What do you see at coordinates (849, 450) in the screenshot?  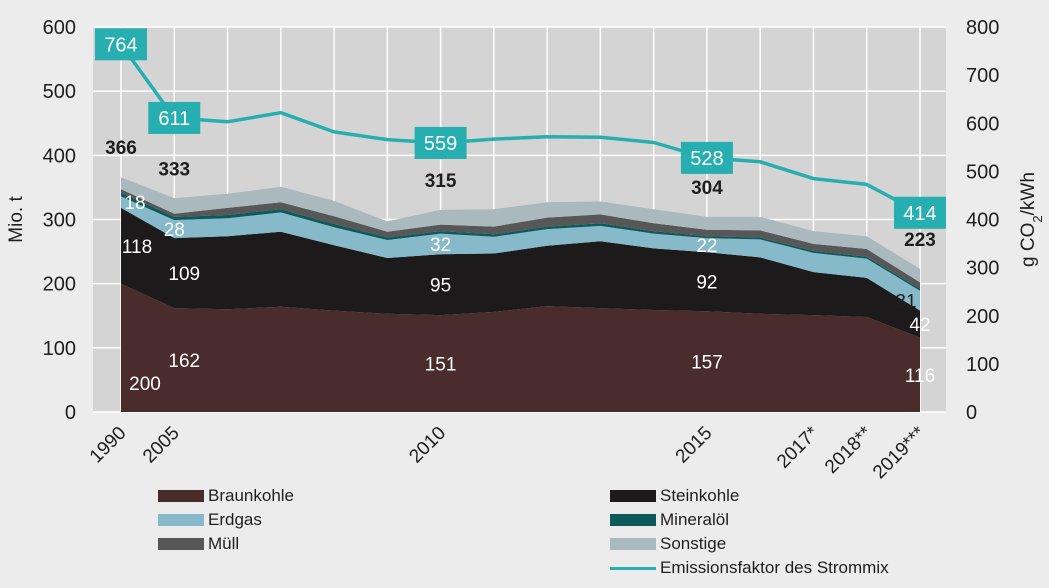 I see `x-tick-5: 2018**` at bounding box center [849, 450].